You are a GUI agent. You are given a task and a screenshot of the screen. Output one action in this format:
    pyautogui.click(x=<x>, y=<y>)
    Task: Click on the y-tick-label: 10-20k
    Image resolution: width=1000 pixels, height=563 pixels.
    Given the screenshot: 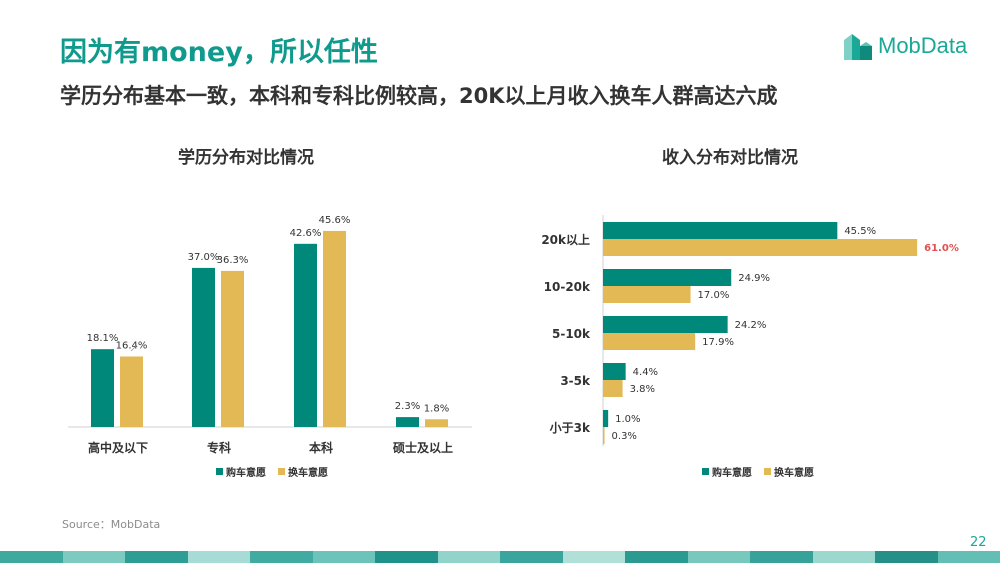 What is the action you would take?
    pyautogui.click(x=567, y=287)
    